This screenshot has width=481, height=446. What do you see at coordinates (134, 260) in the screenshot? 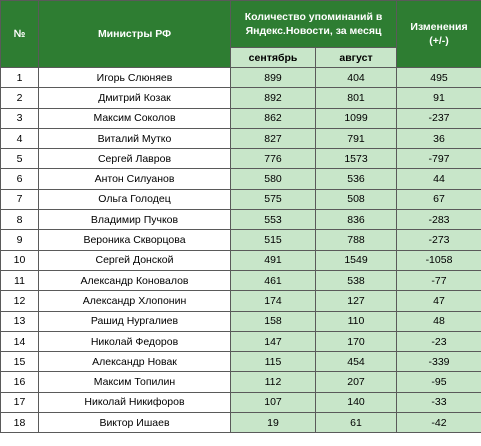
I see `minister-name-cell: Сергей Донской` at bounding box center [134, 260].